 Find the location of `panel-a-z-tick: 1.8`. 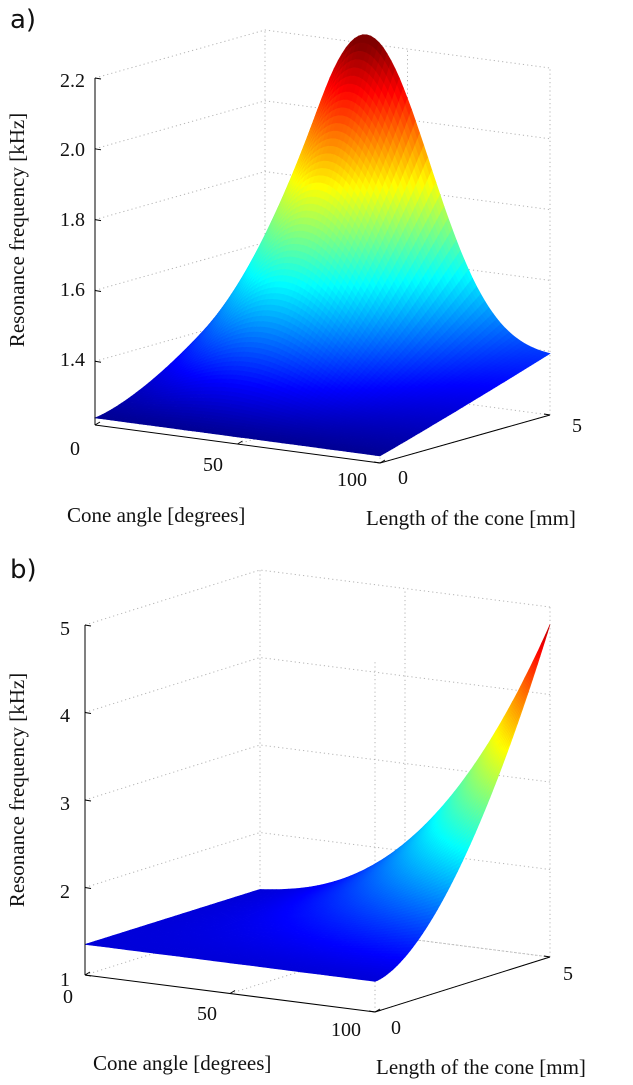

panel-a-z-tick: 1.8 is located at coordinates (72, 220).